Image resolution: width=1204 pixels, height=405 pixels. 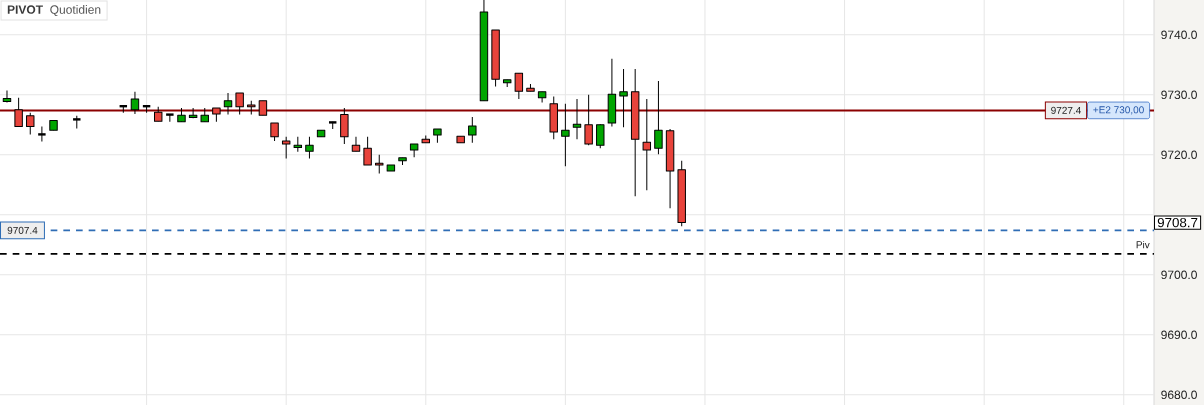 I want to click on text: 9708.7, so click(x=1177, y=222).